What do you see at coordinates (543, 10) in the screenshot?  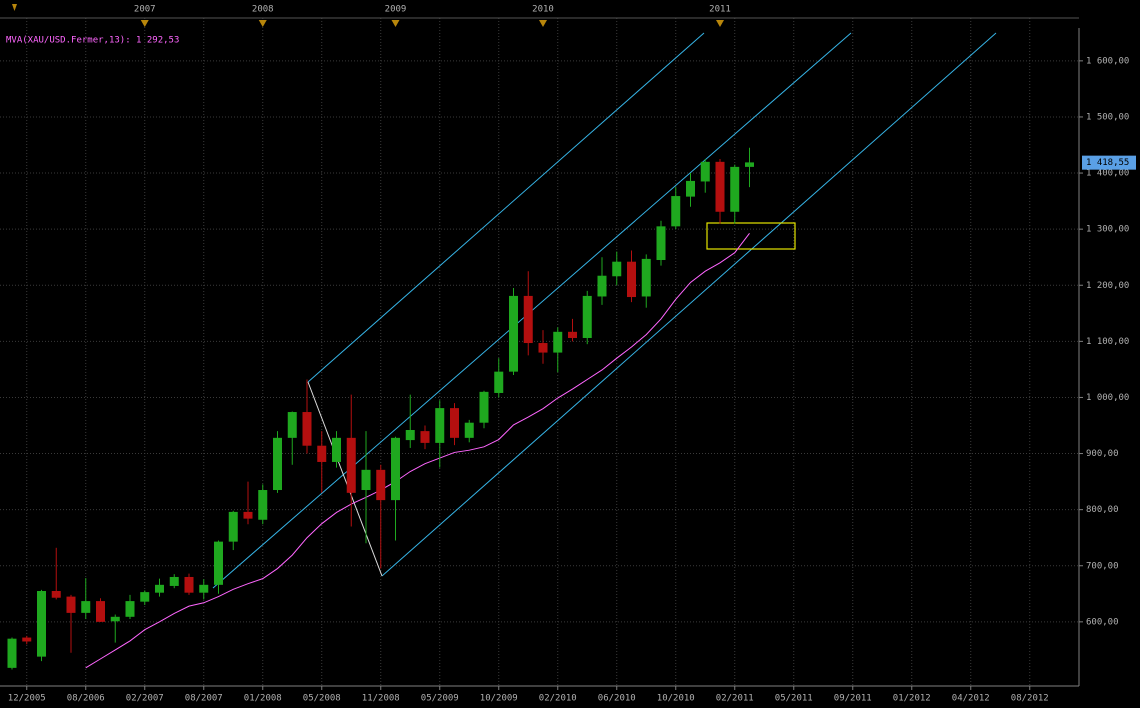 I see `year-label: 2010` at bounding box center [543, 10].